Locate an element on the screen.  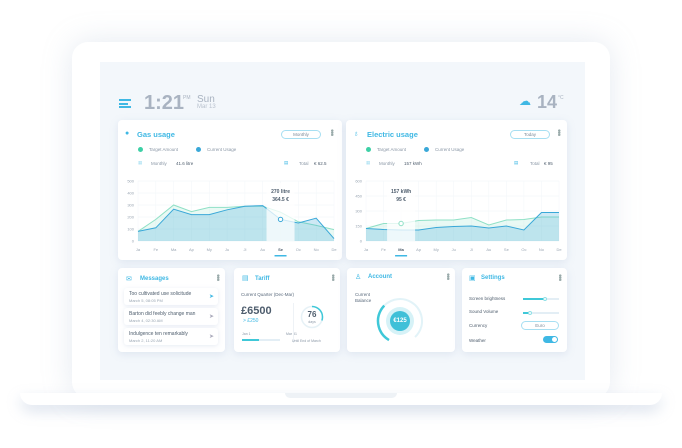
currency-dropdown: Euro is located at coordinates (540, 325).